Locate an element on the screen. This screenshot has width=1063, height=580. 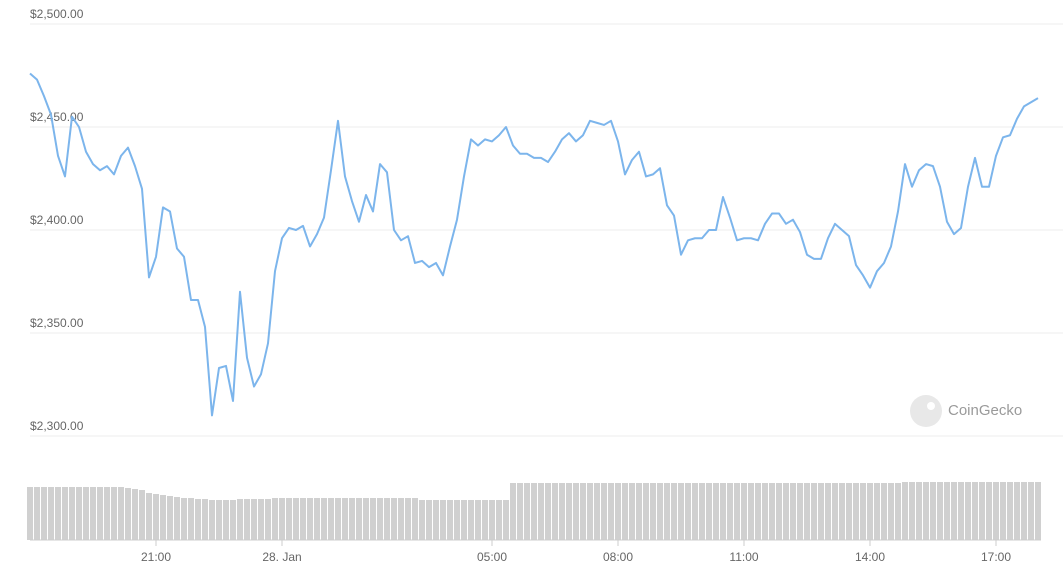
watermark-text: CoinGecko is located at coordinates (985, 410).